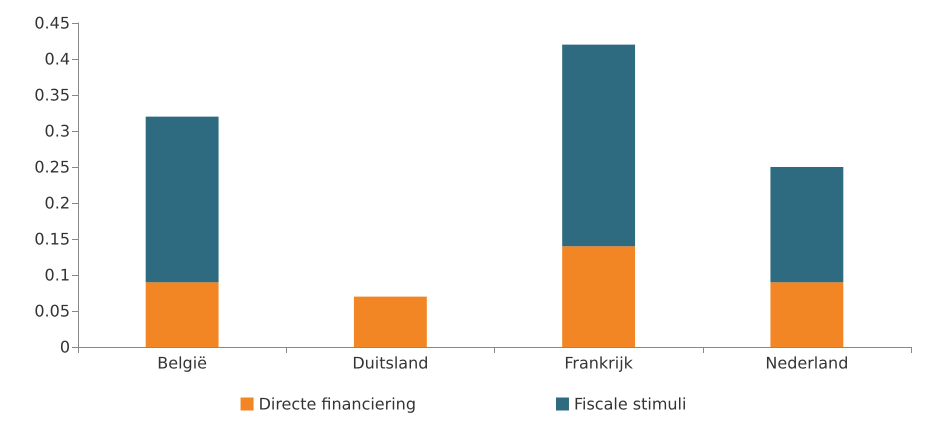  What do you see at coordinates (52, 239) in the screenshot?
I see `y-tick-label: 0.15` at bounding box center [52, 239].